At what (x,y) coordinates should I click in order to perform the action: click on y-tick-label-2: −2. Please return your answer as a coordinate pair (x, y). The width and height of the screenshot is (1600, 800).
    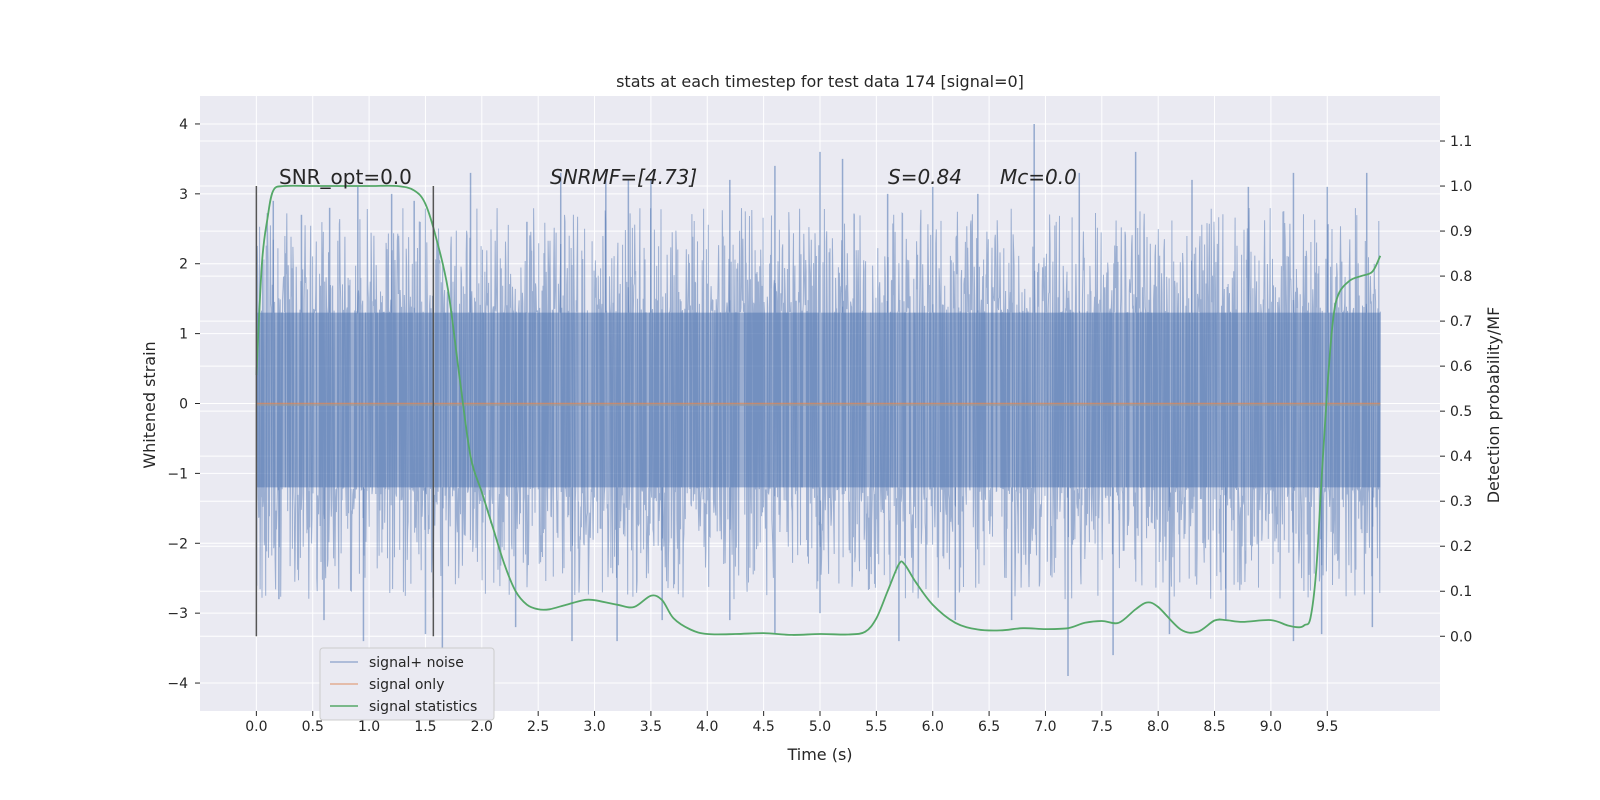
    Looking at the image, I should click on (177, 544).